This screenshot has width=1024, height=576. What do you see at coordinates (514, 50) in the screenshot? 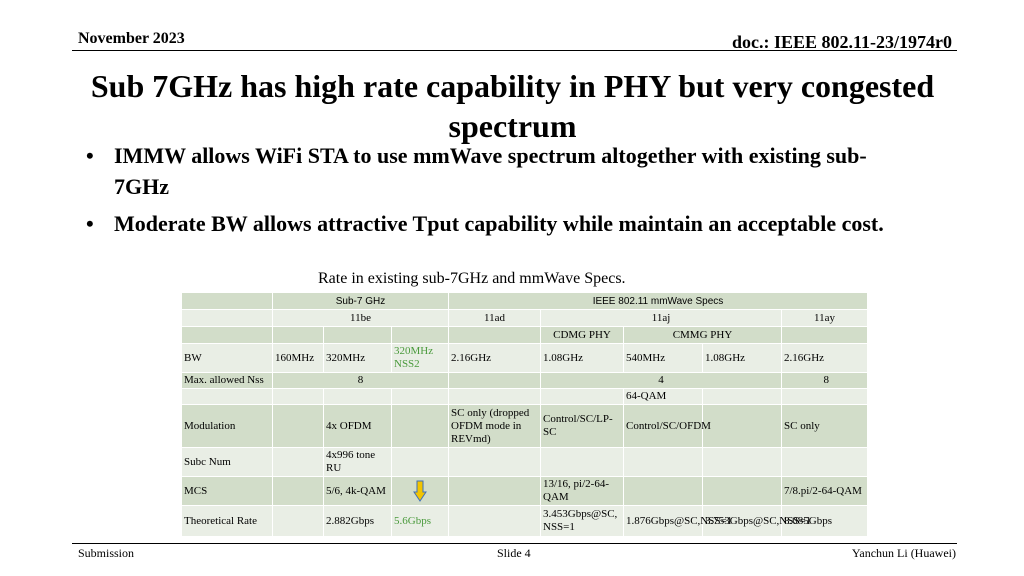
I see `header-divider` at bounding box center [514, 50].